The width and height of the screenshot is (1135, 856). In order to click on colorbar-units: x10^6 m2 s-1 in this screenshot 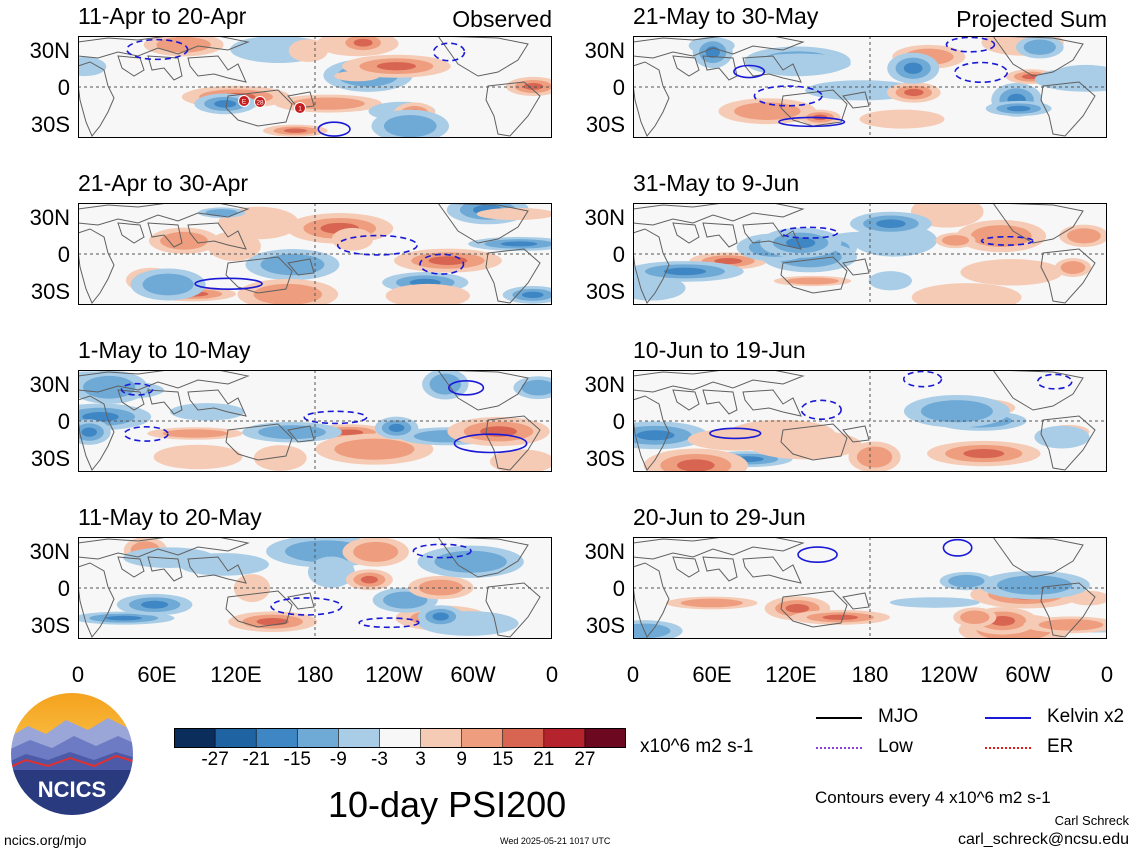, I will do `click(697, 746)`.